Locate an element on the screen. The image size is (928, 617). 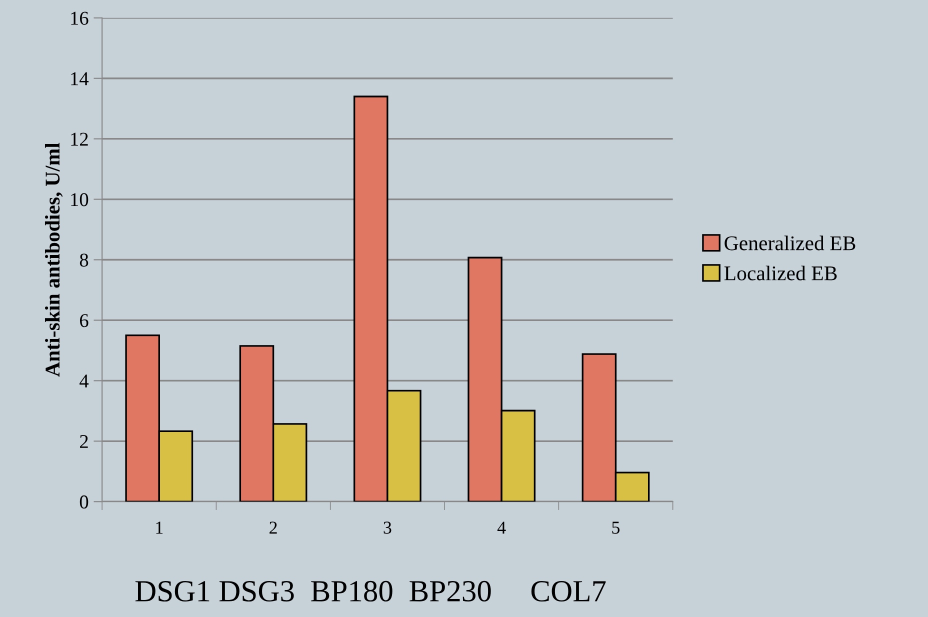
y-tick-label: 4 is located at coordinates (84, 381).